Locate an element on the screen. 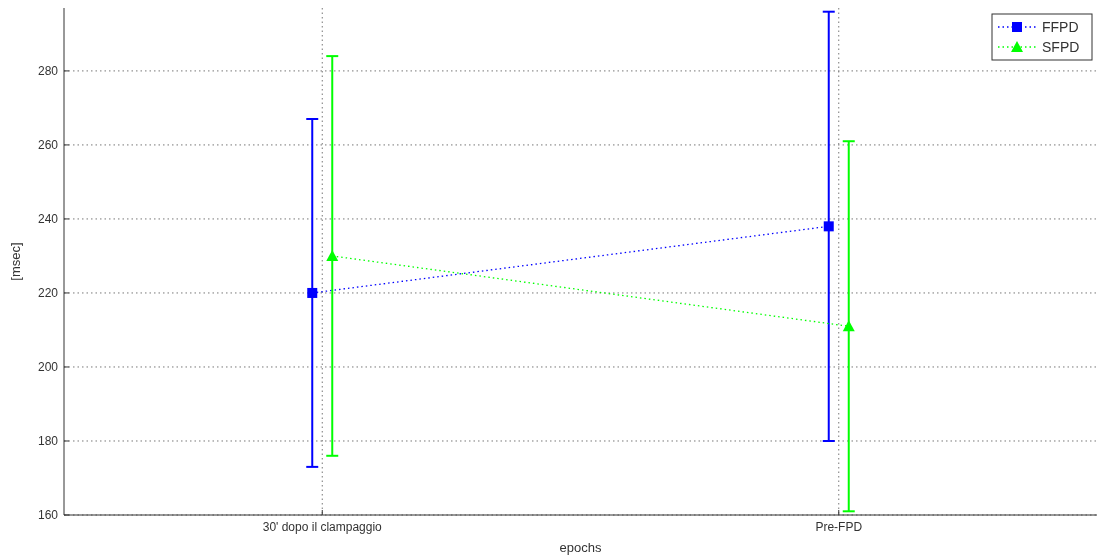  y-tick-label: 240 is located at coordinates (48, 219).